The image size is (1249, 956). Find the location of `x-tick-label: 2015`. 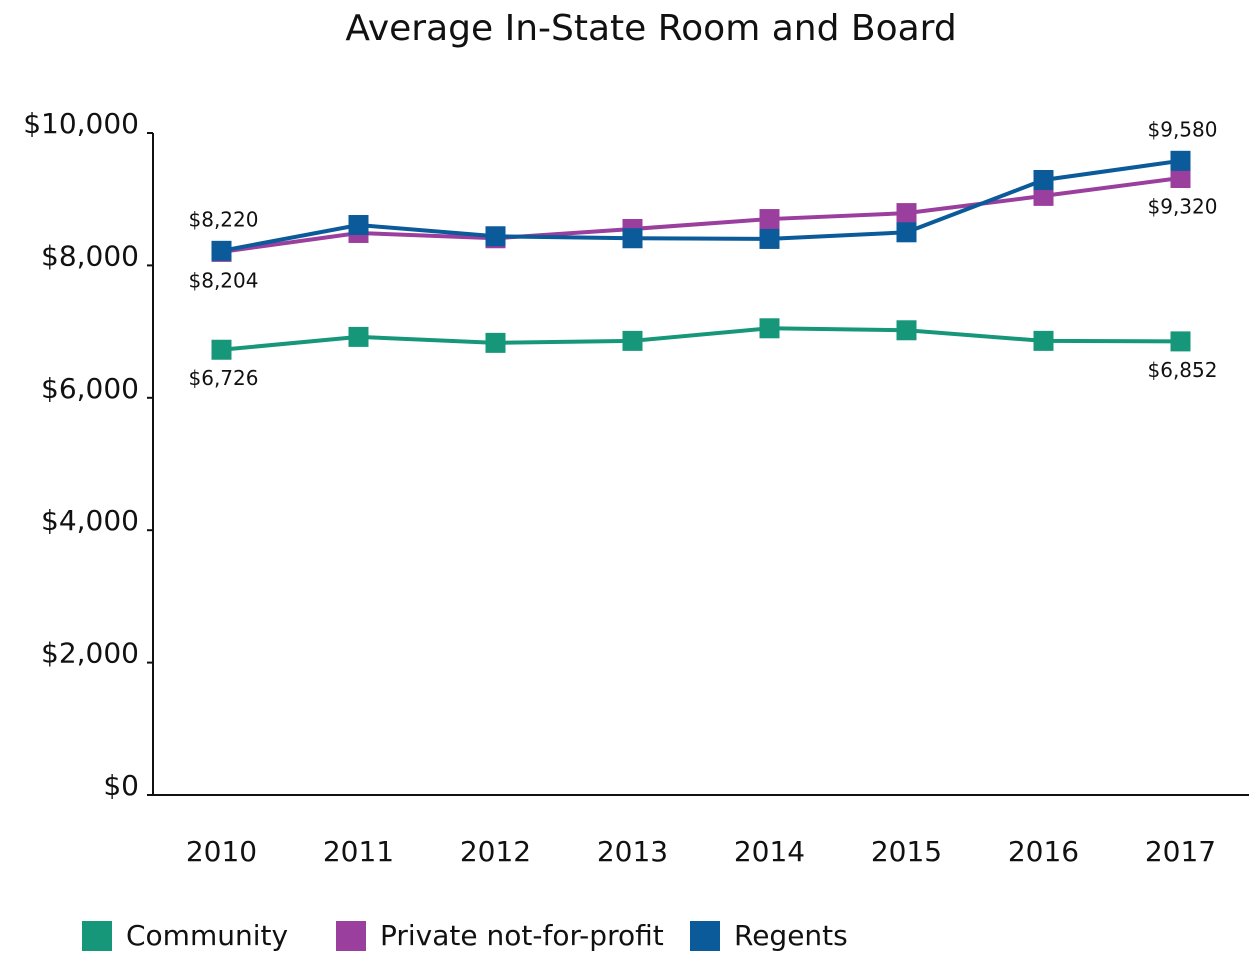

x-tick-label: 2015 is located at coordinates (906, 851).